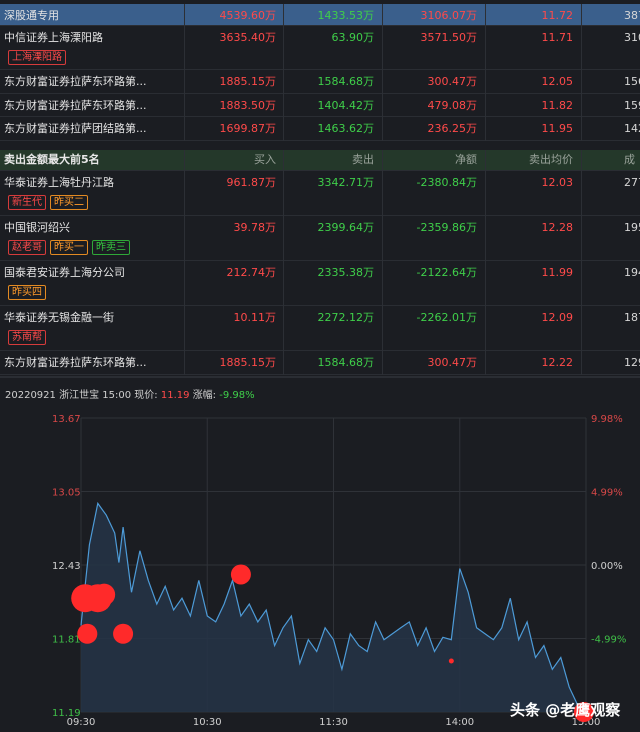 The height and width of the screenshot is (732, 640). I want to click on percent-tick-label: 0.00%, so click(607, 566).